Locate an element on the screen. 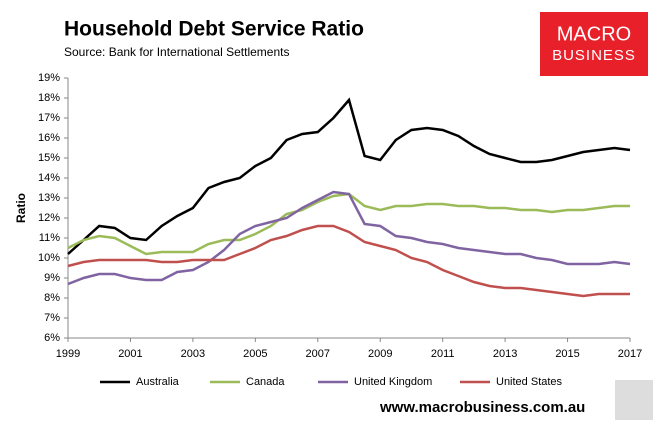  logo-box is located at coordinates (594, 44).